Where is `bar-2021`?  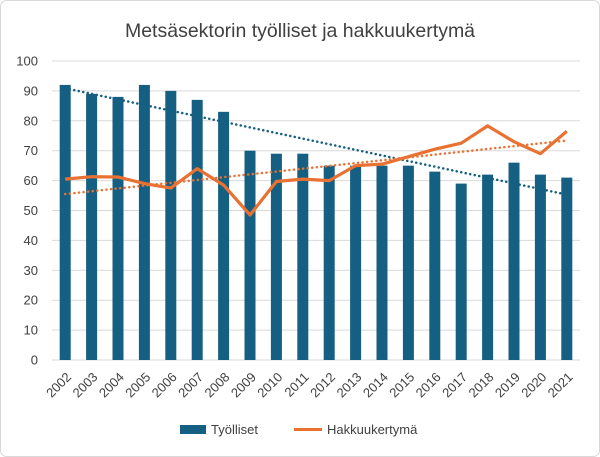 bar-2021 is located at coordinates (567, 268).